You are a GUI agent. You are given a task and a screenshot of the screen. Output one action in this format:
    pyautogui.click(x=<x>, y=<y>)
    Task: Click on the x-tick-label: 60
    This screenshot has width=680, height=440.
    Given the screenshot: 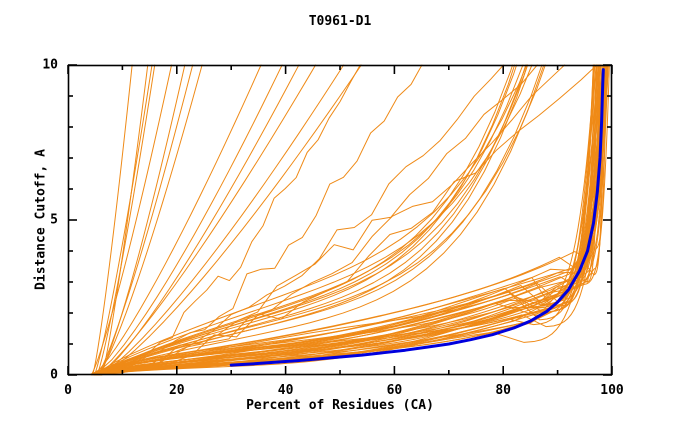 What is the action you would take?
    pyautogui.click(x=394, y=390)
    